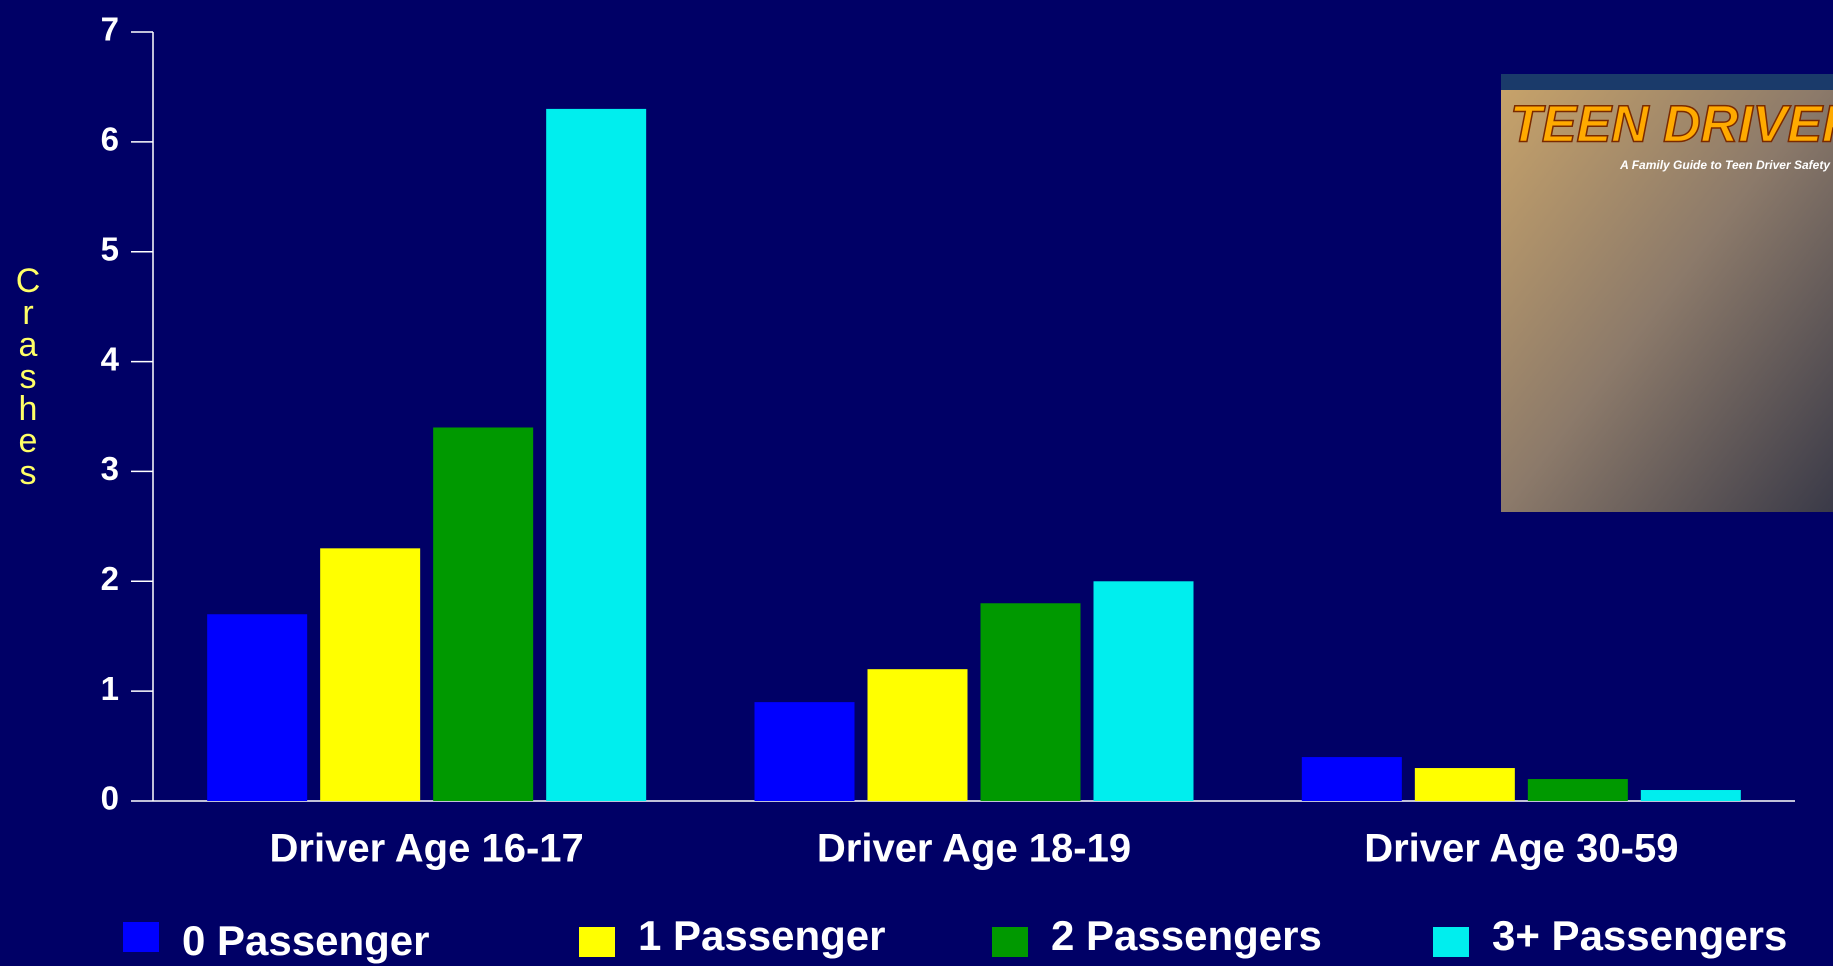 This screenshot has width=1833, height=966. I want to click on y-tick-label: 3, so click(110, 468).